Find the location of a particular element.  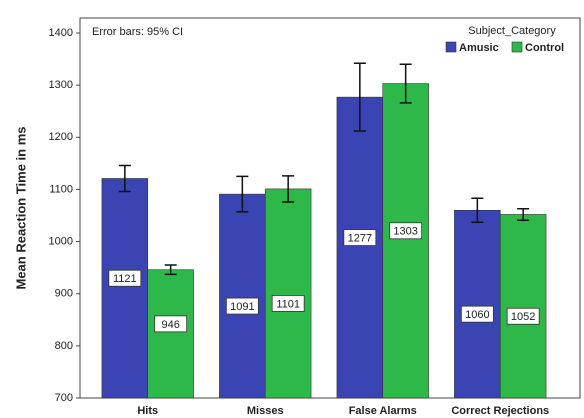

y-axis-label: Mean Reaction Time in ms is located at coordinates (20, 207).